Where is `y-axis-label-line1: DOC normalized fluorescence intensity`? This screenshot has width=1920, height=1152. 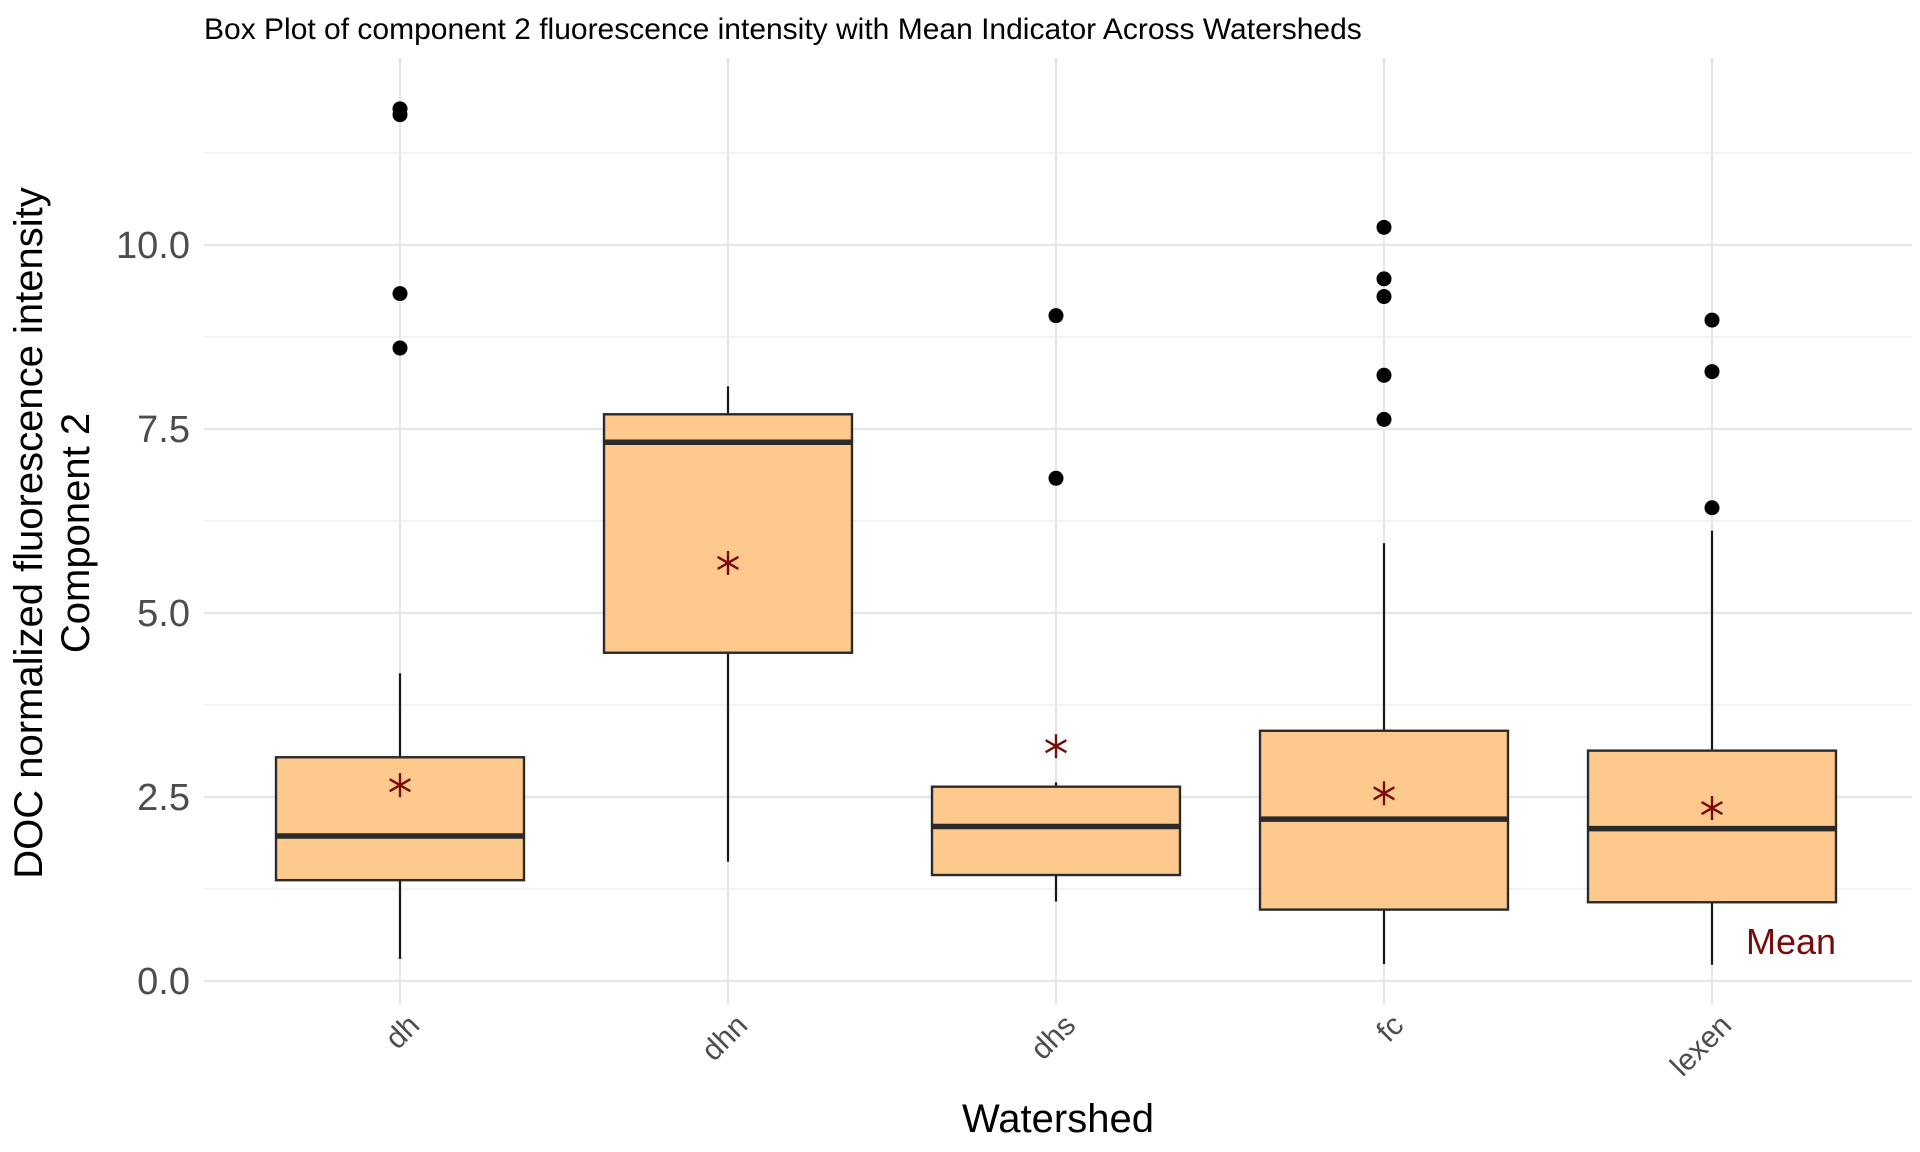 y-axis-label-line1: DOC normalized fluorescence intensity is located at coordinates (29, 532).